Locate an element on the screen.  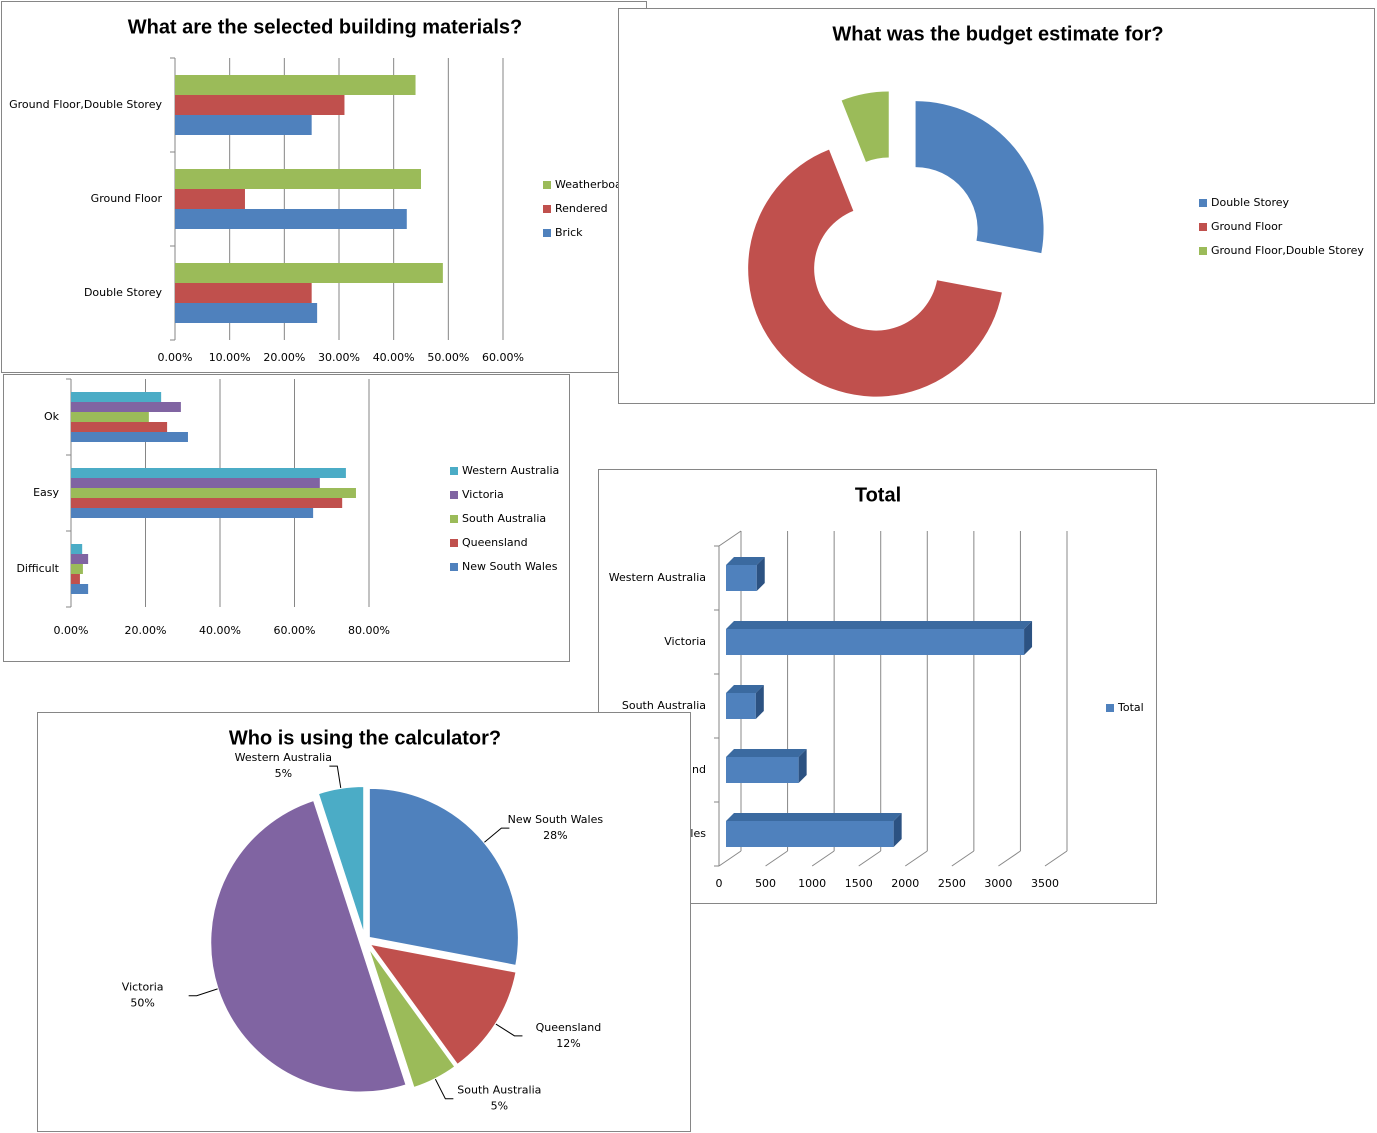
data-label-value: 12% is located at coordinates (568, 1043).